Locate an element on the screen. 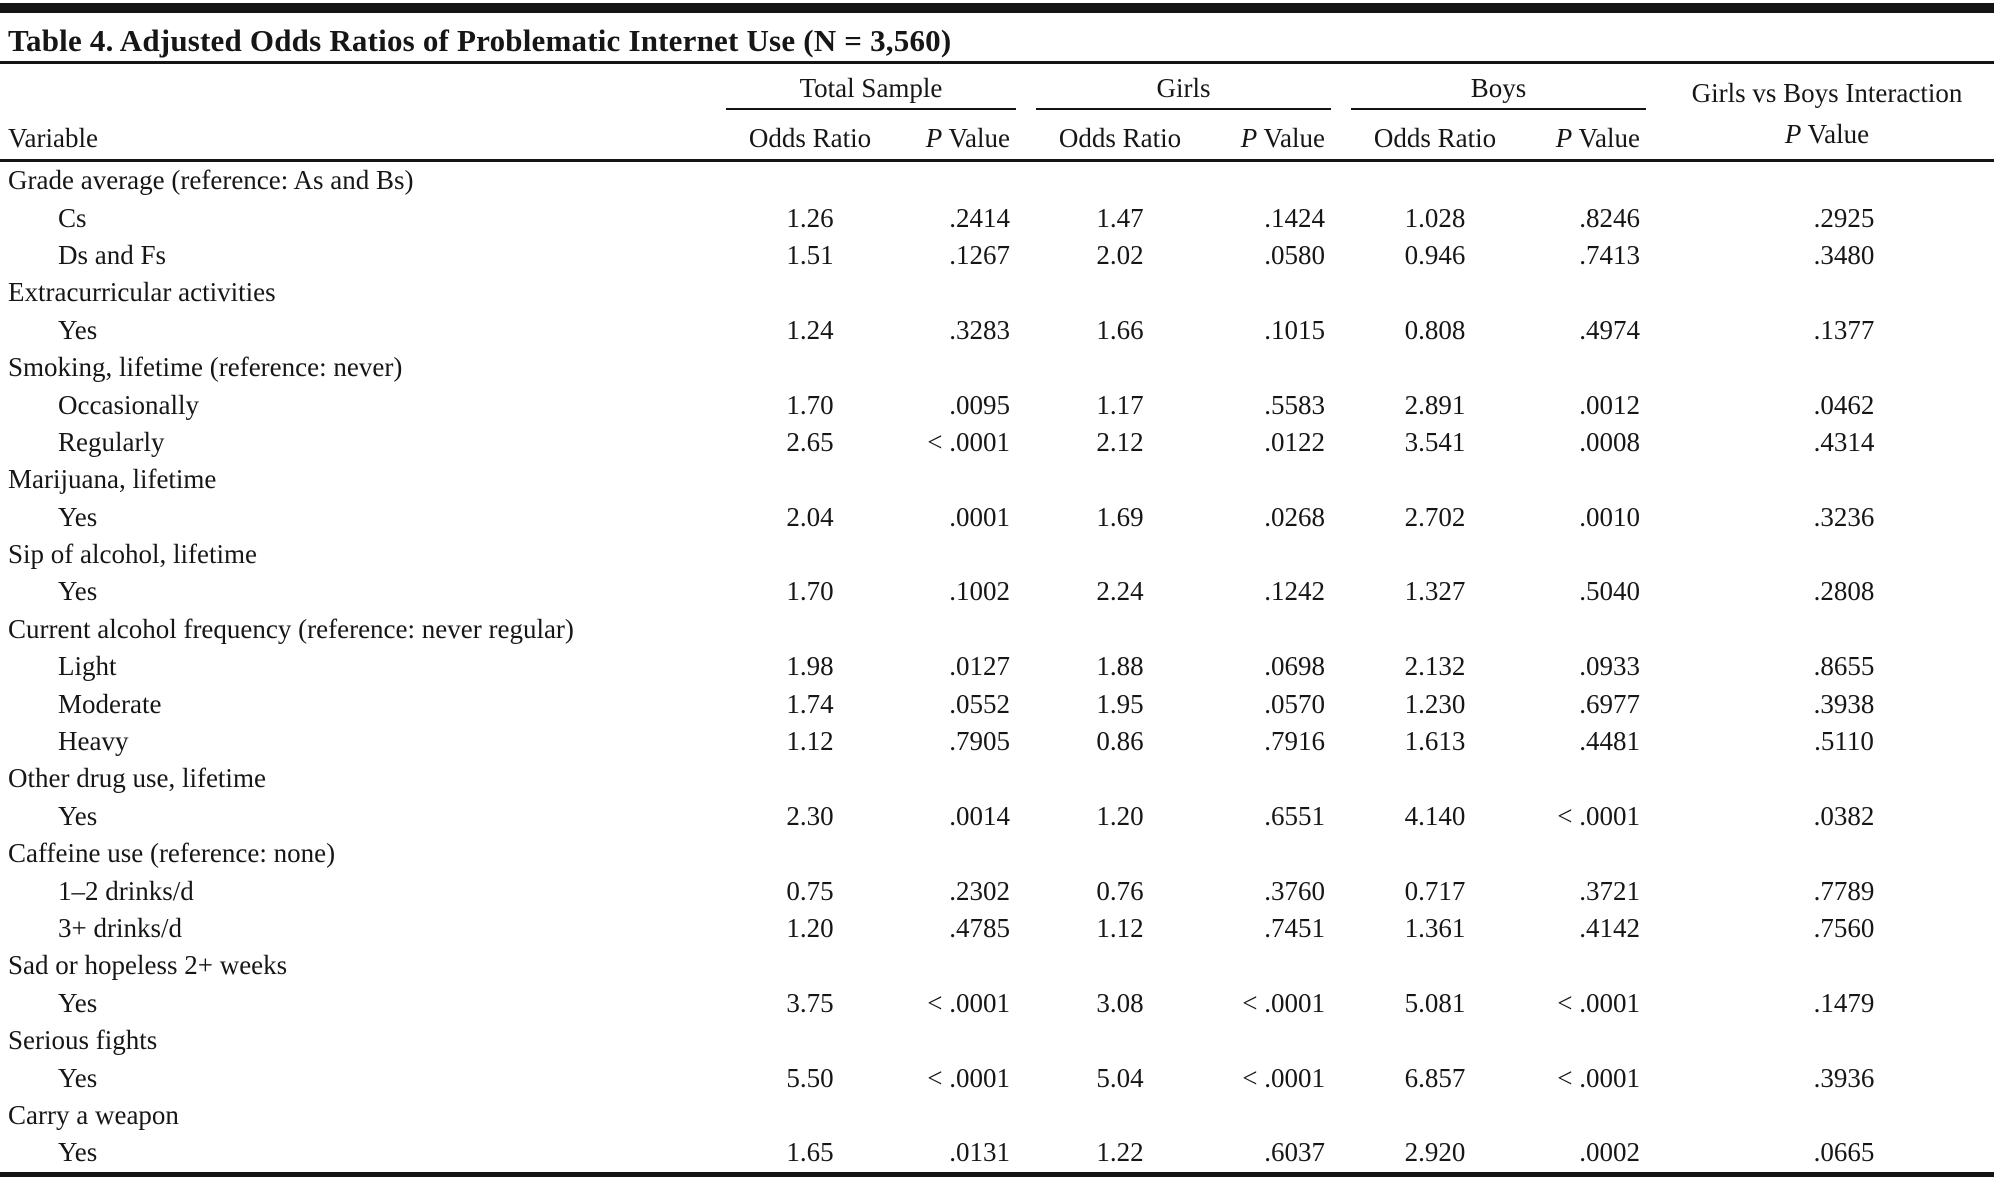  cell-boys-odds-ratio: 2.920 is located at coordinates (1435, 1152).